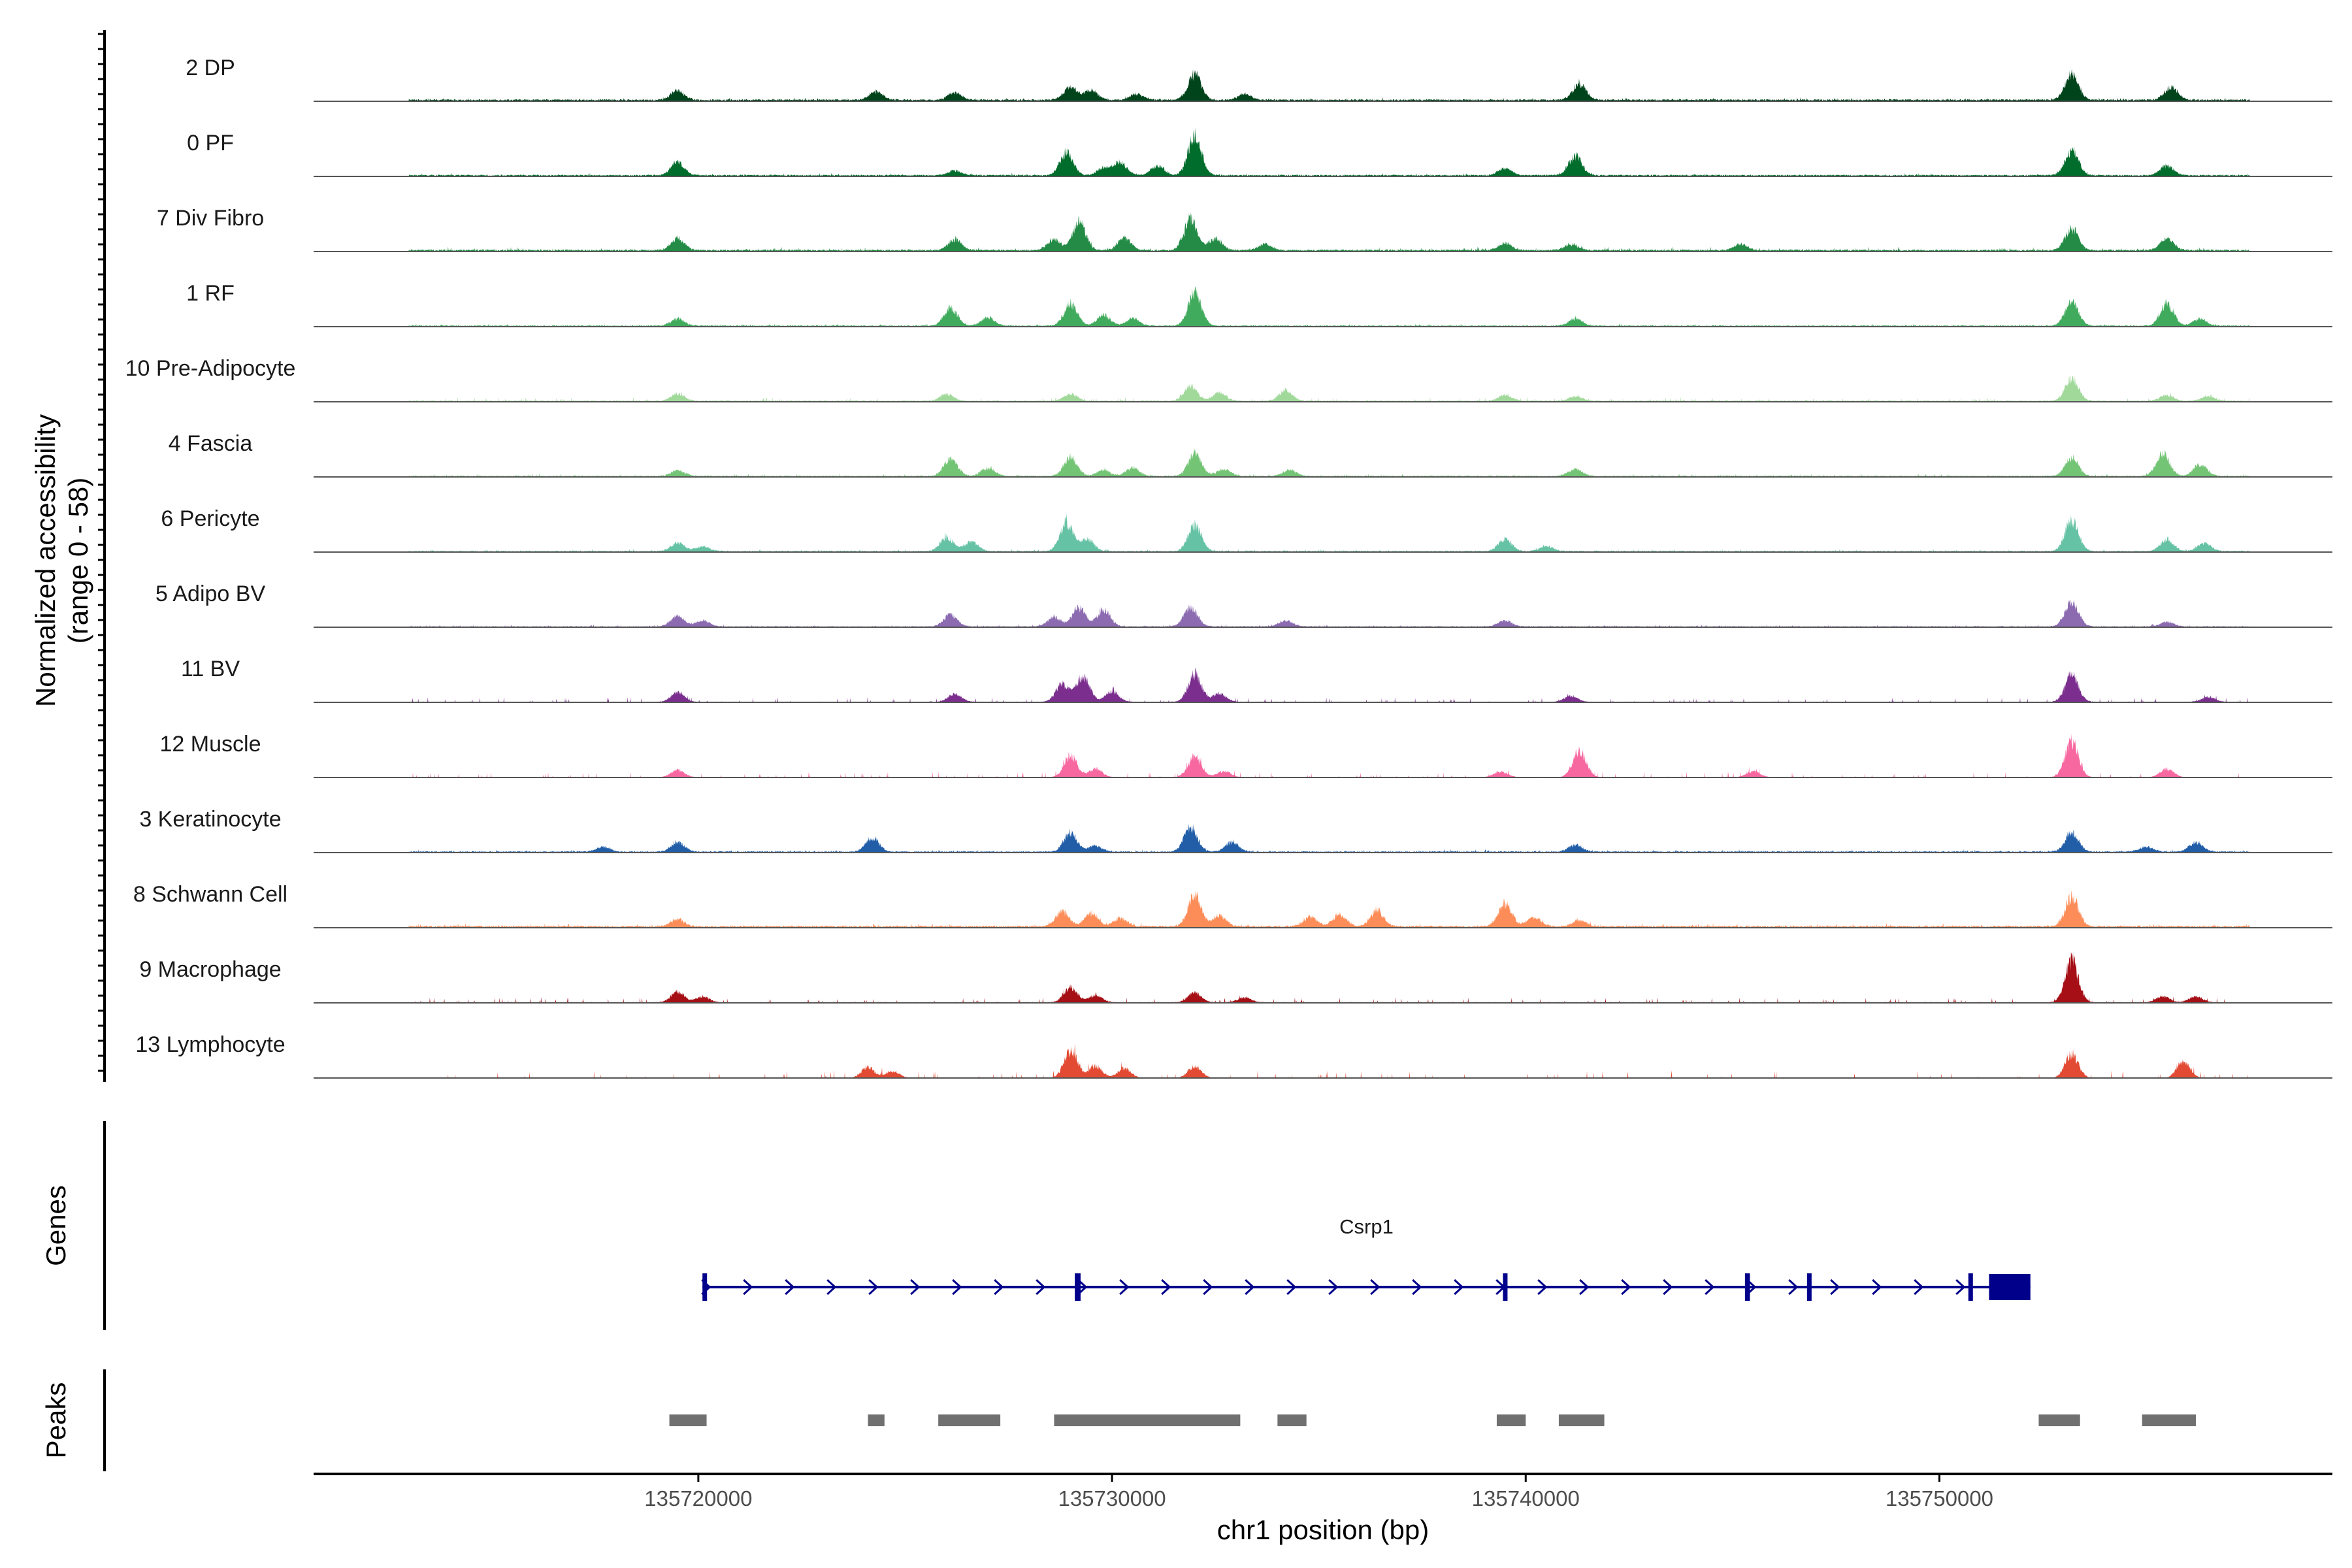 This screenshot has height=1568, width=2352. I want to click on x-tick-label: 135740000, so click(1526, 1498).